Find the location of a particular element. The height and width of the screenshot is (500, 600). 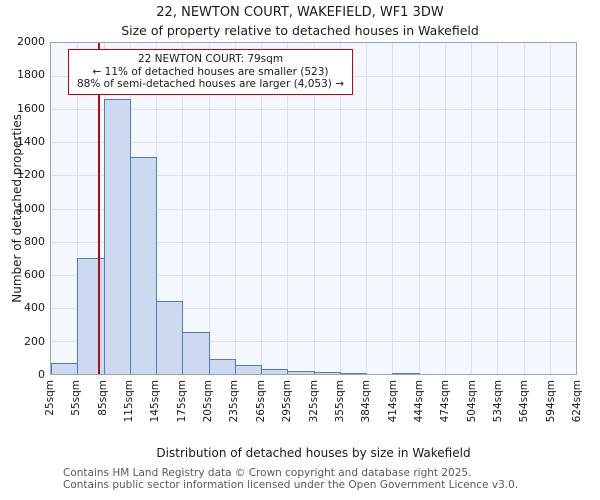

y-tick-label: 1600 is located at coordinates (31, 108).